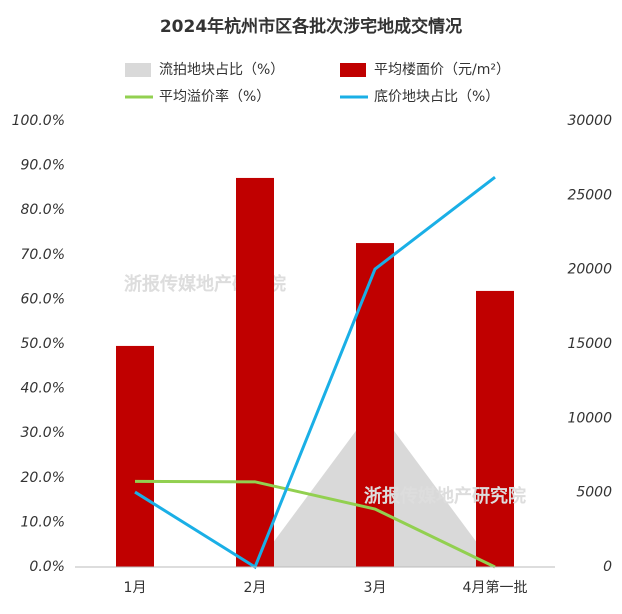 Image resolution: width=622 pixels, height=614 pixels. I want to click on x-tick-label: 3月, so click(375, 588).